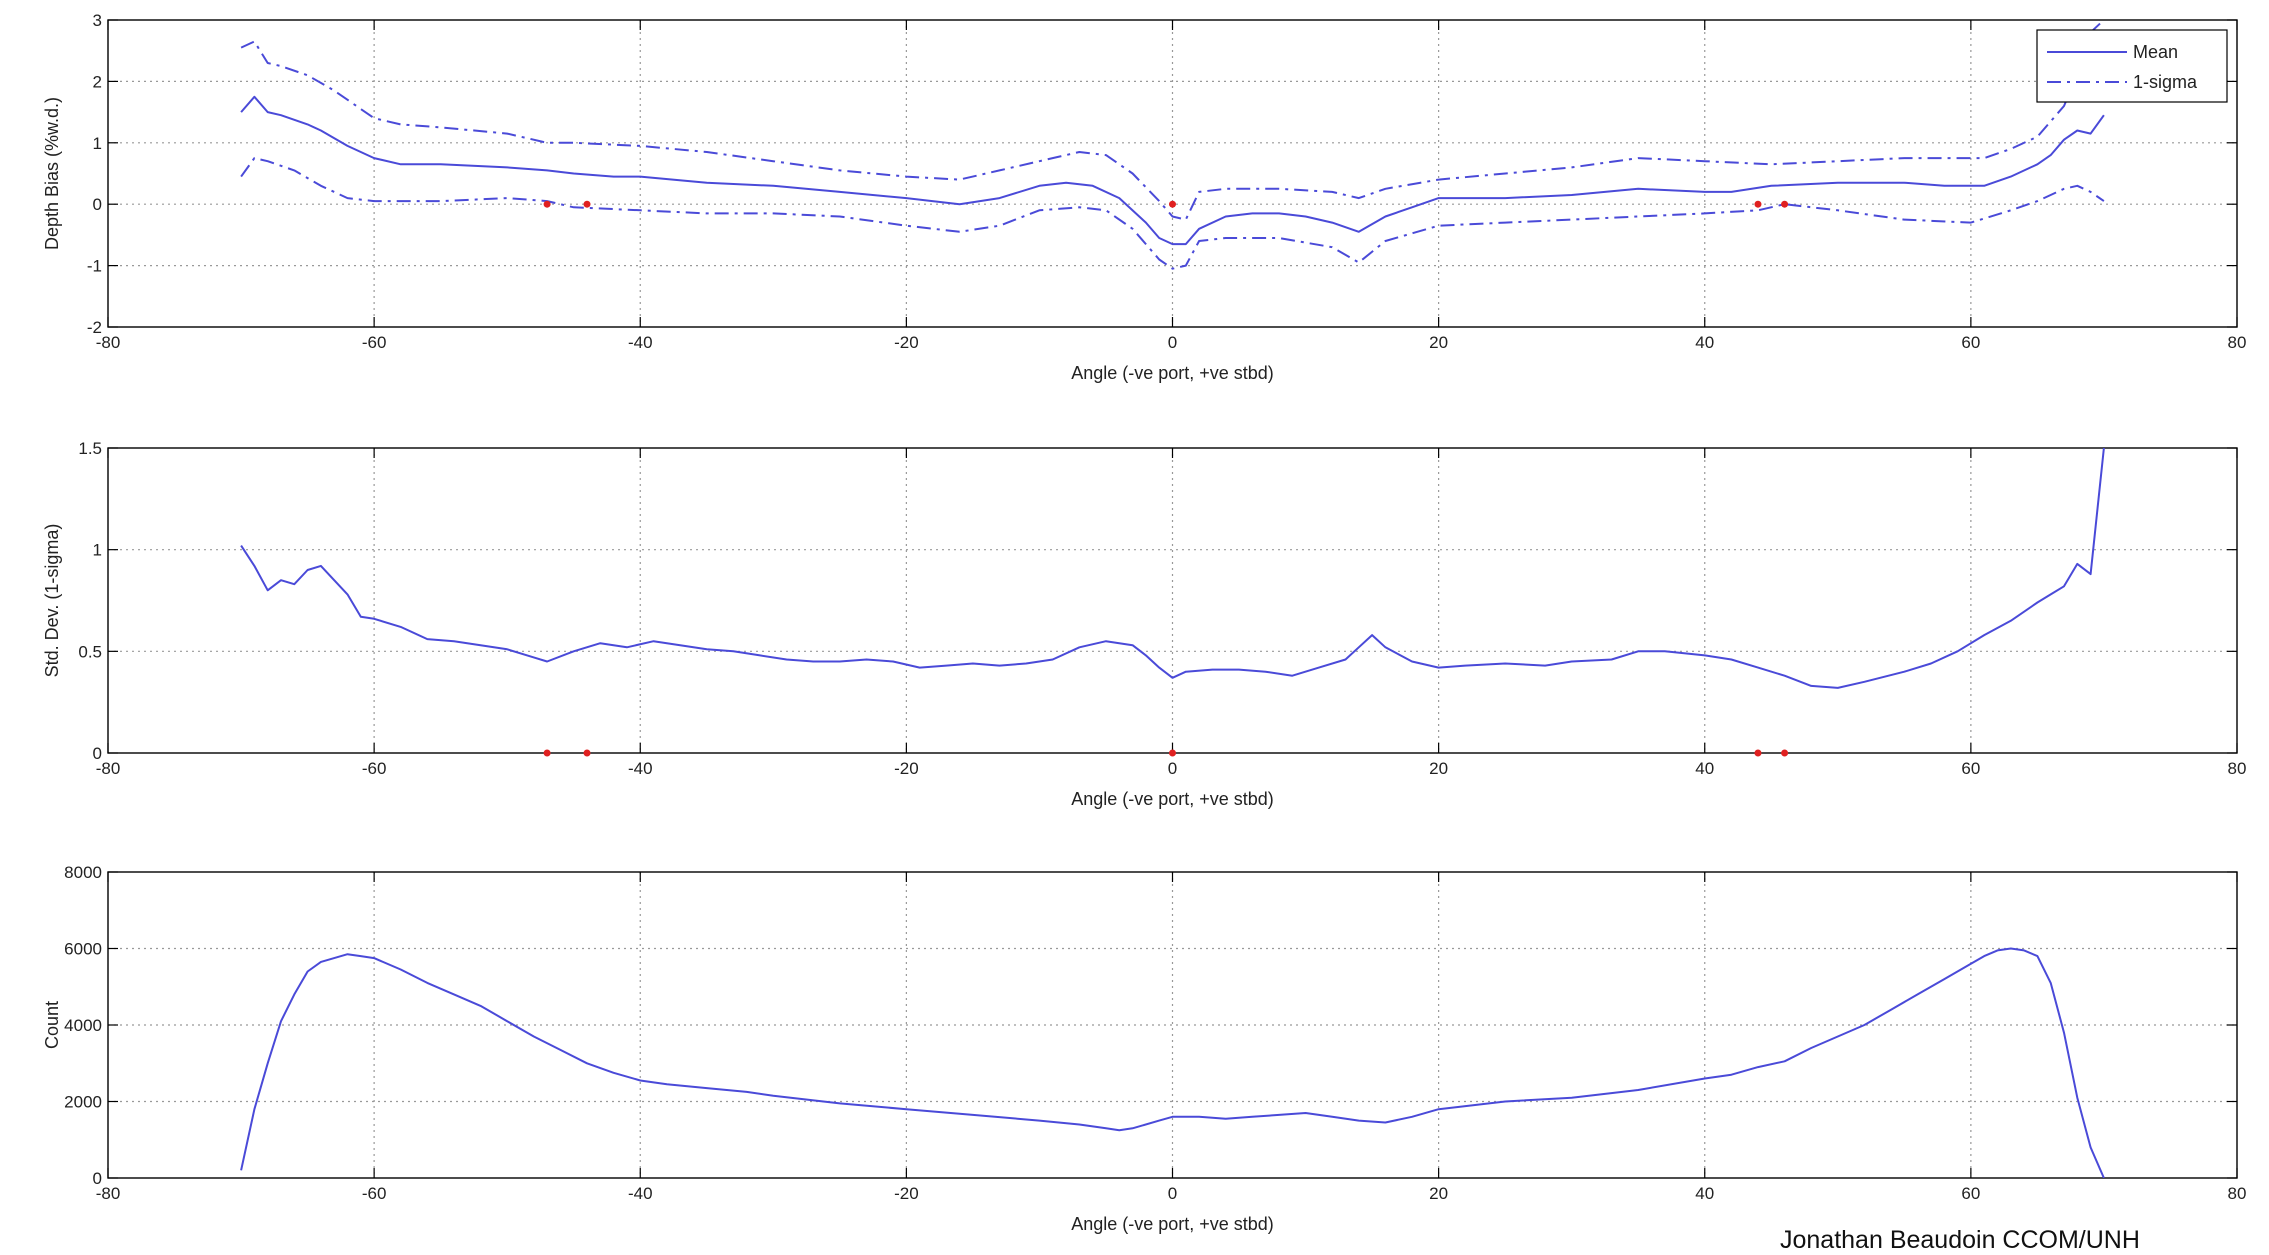 This screenshot has height=1255, width=2269. I want to click on series-line-mean, so click(1172, 170).